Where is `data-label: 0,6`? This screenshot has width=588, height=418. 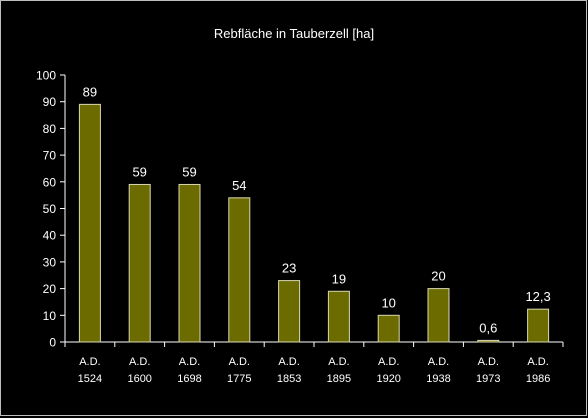 data-label: 0,6 is located at coordinates (488, 327).